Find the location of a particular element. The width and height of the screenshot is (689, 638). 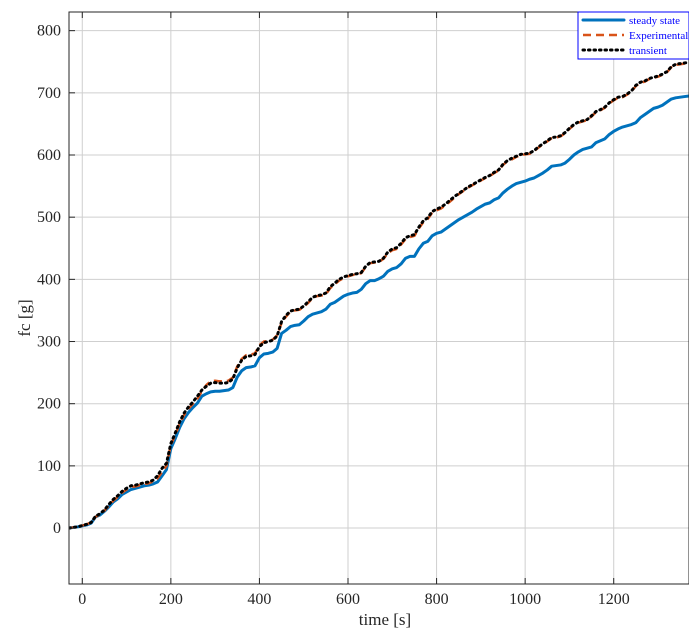

x-tick-label: 800 is located at coordinates (437, 599).